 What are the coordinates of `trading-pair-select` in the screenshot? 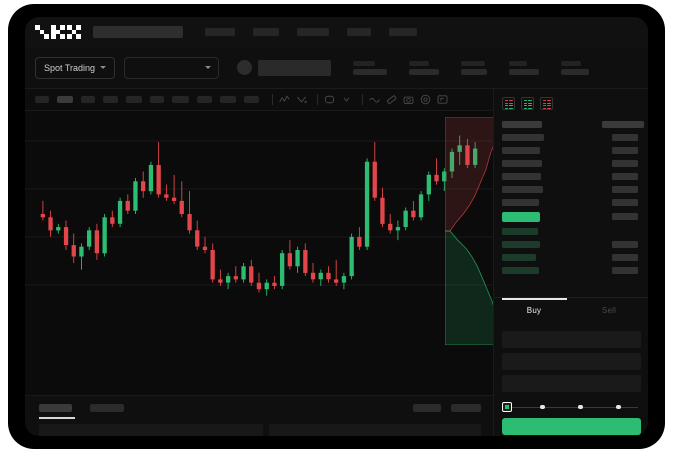 It's located at (172, 67).